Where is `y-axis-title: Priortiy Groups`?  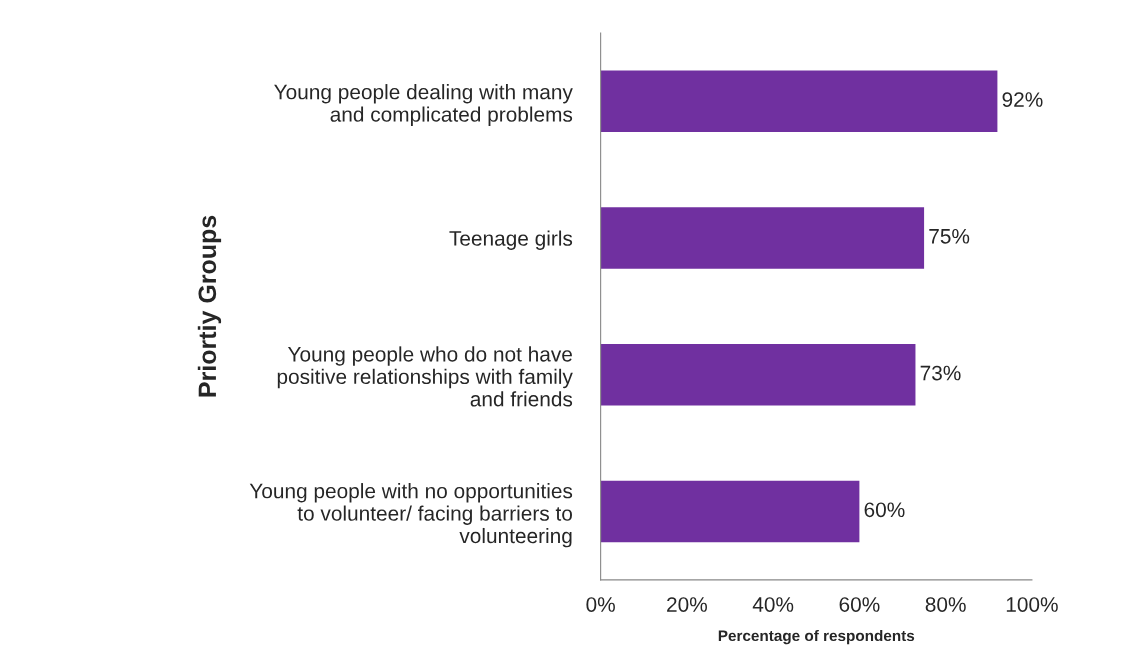 y-axis-title: Priortiy Groups is located at coordinates (209, 306).